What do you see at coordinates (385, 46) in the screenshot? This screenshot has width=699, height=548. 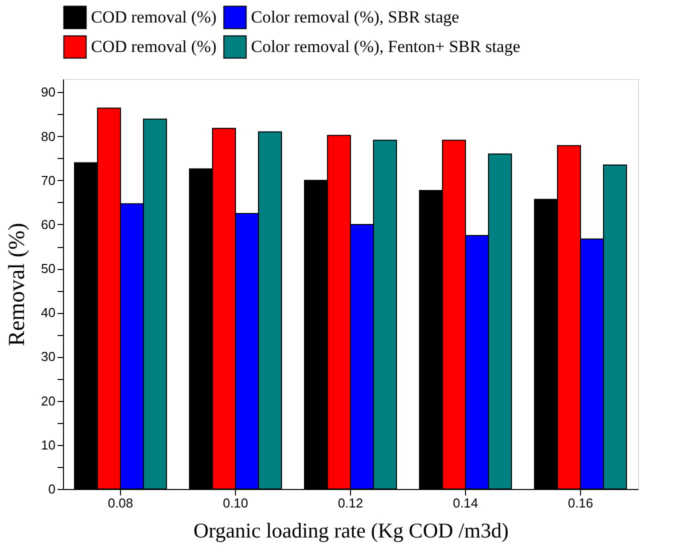 I see `legend-label: Color removal (%), Fenton+ SBR stage` at bounding box center [385, 46].